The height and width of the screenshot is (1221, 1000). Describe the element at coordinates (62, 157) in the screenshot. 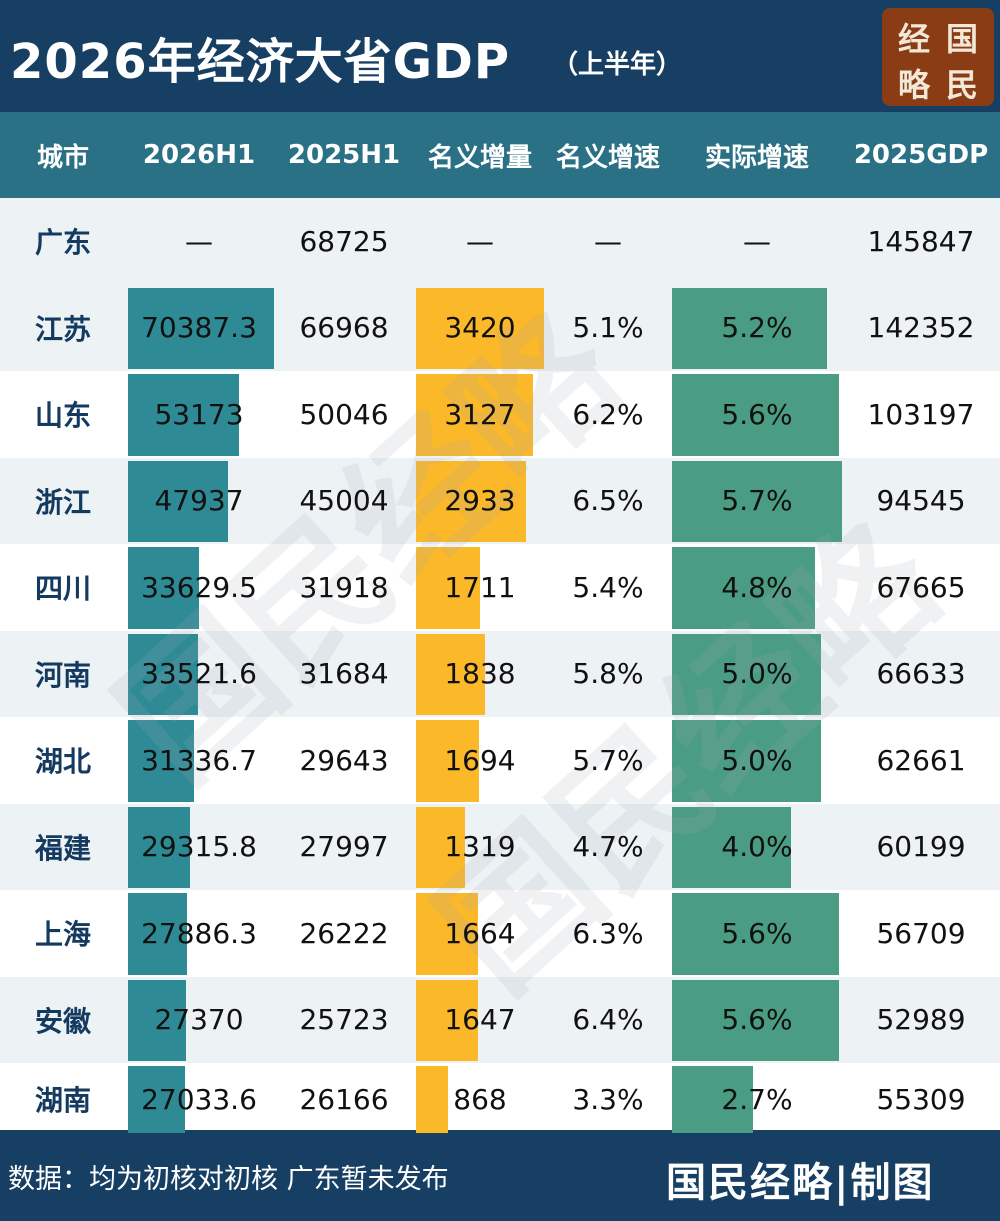

I see `column-header-city: 城市` at that location.